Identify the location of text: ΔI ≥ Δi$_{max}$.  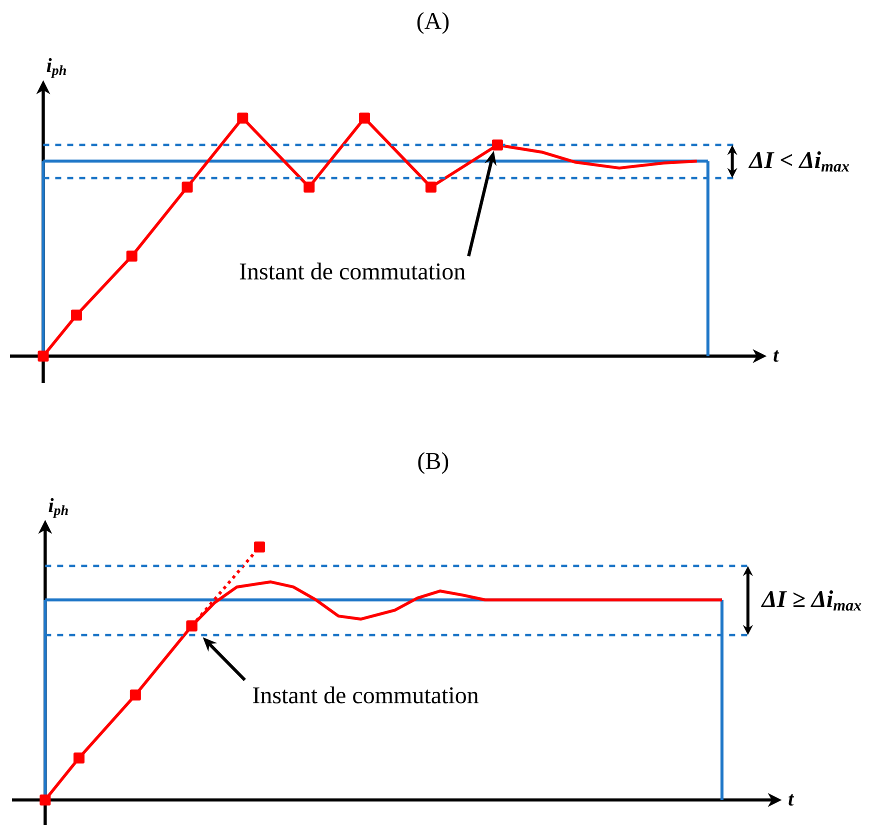
(811, 600).